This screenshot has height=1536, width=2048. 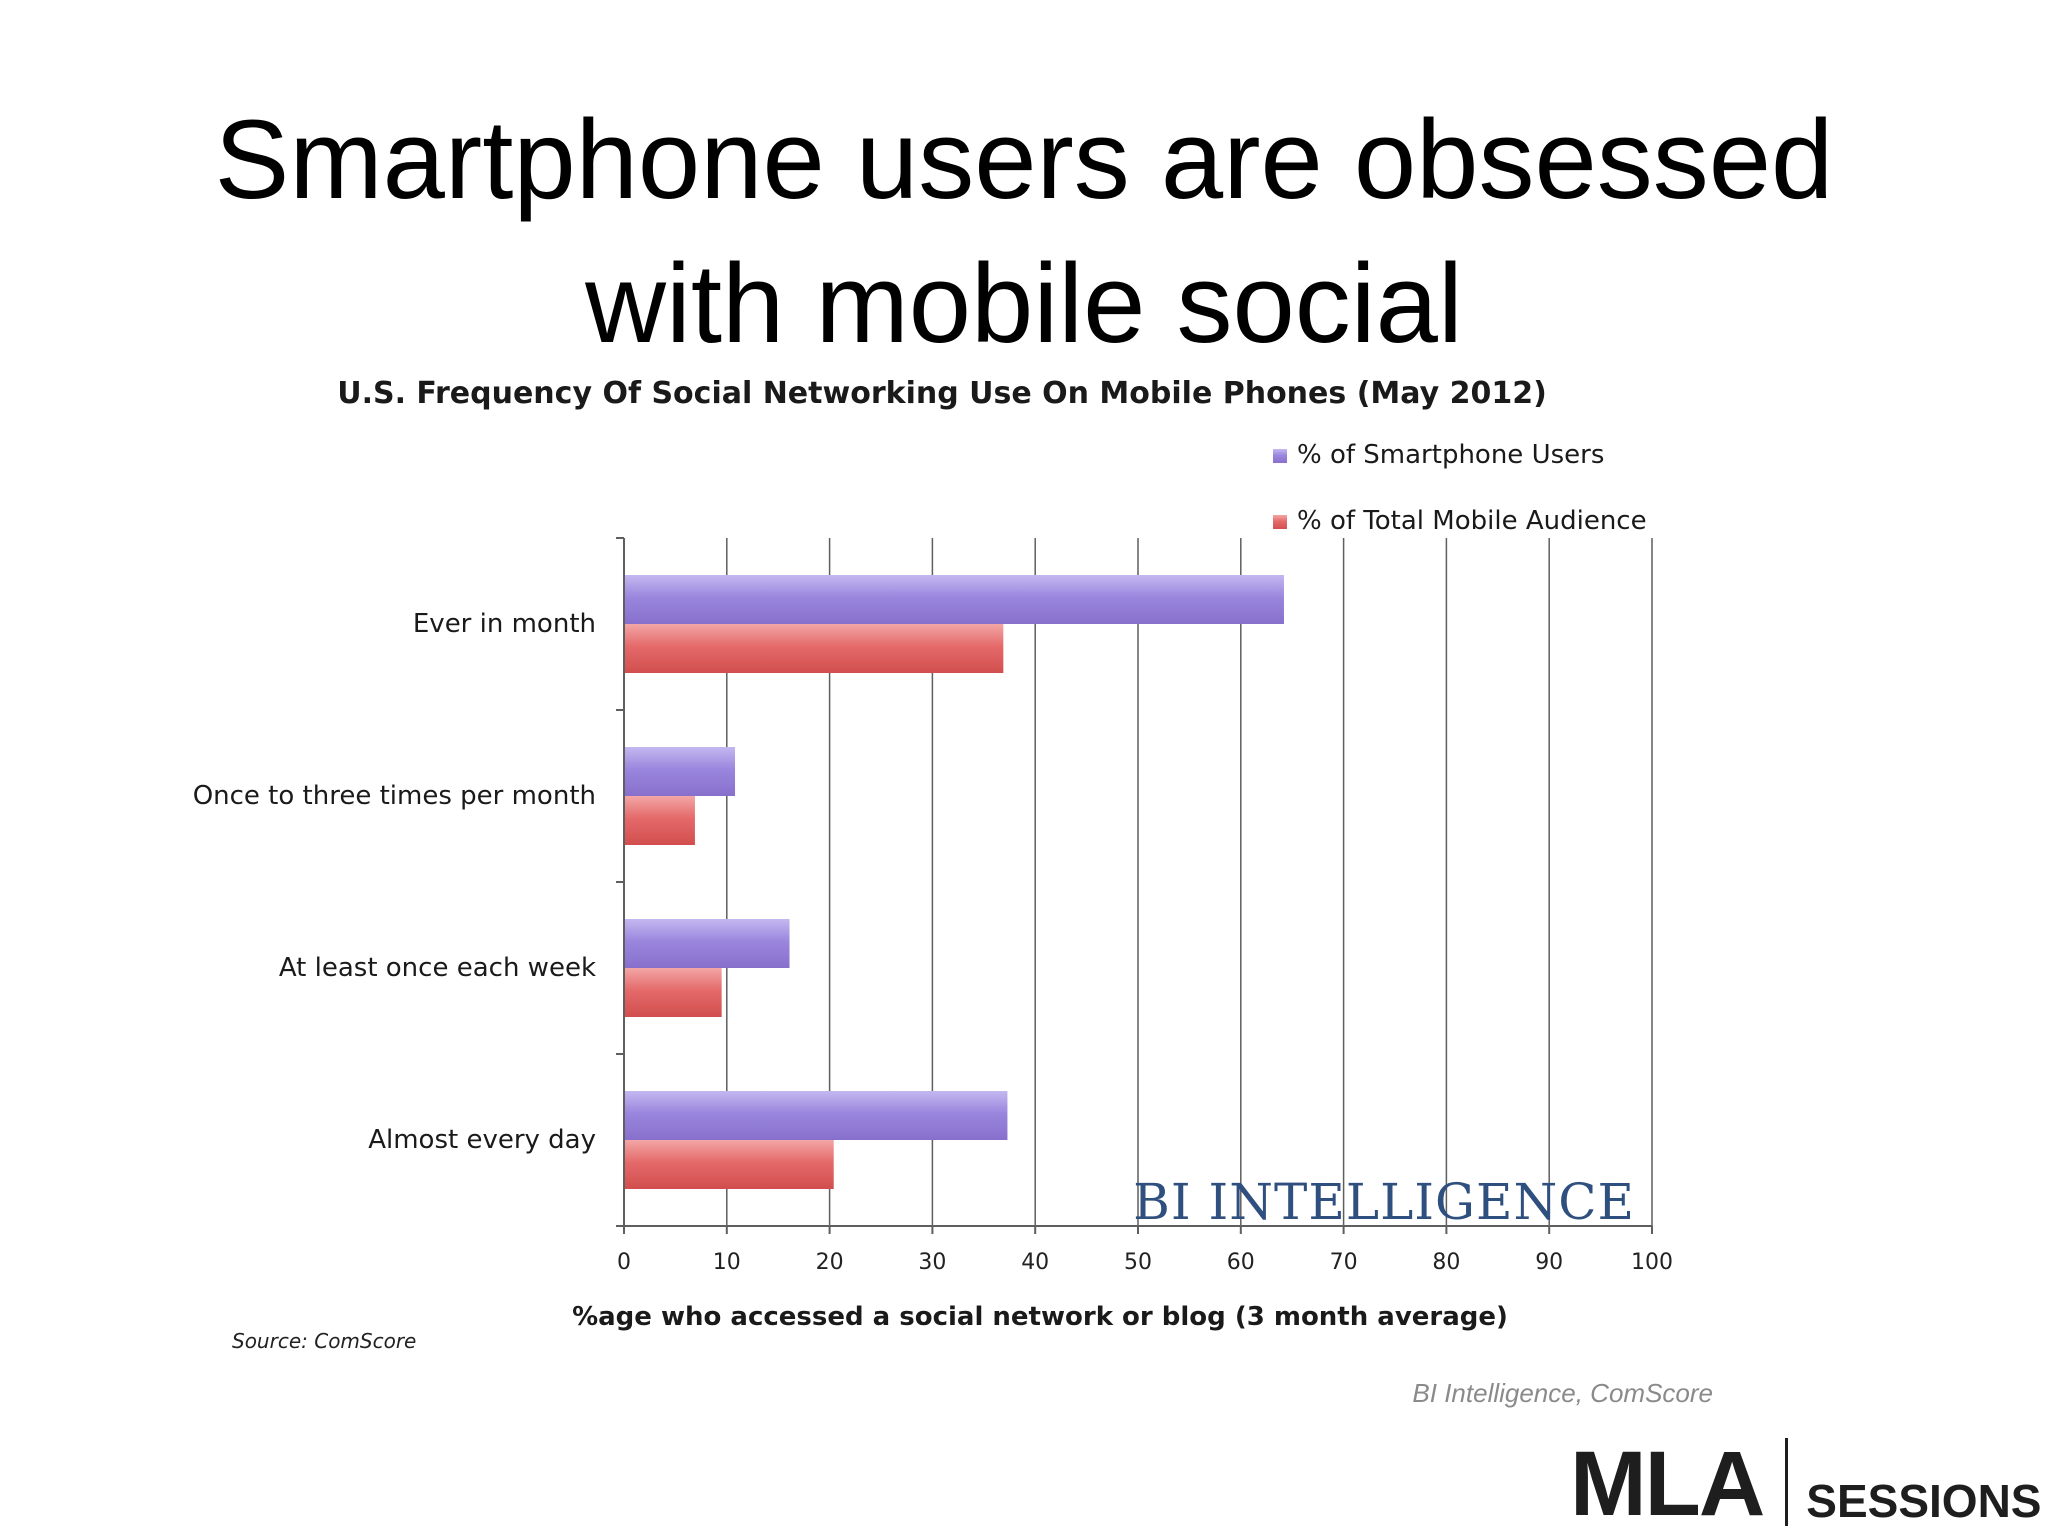 I want to click on mla-sessions-logo: MLA SESSIONS, so click(x=1809, y=1480).